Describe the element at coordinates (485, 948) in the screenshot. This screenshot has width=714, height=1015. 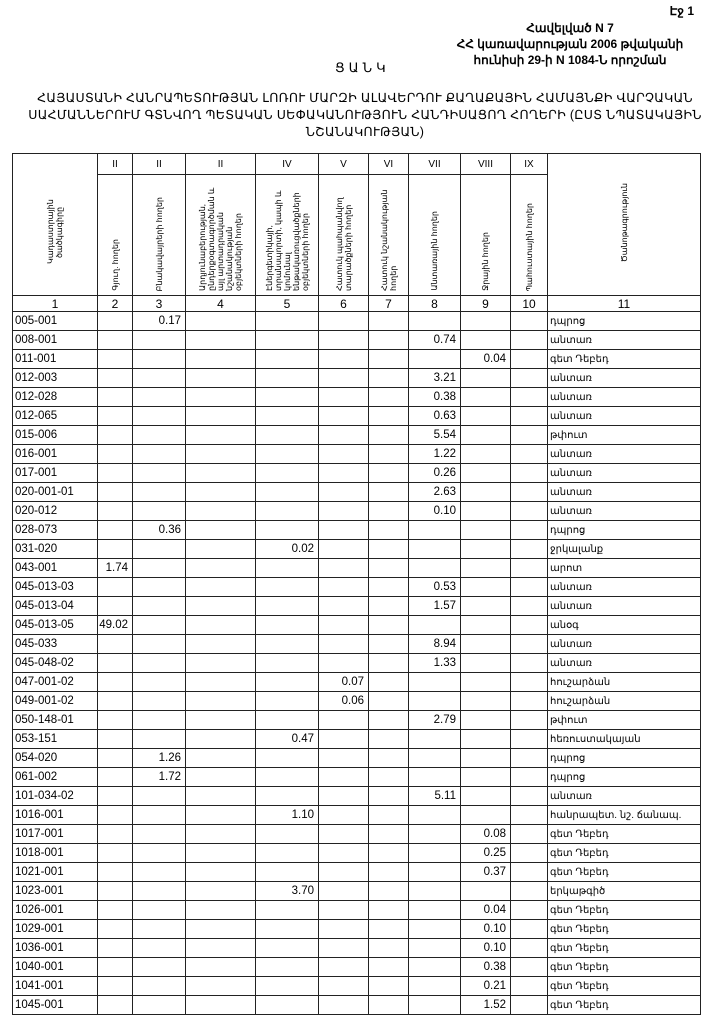
I see `area-cell: 0.10` at that location.